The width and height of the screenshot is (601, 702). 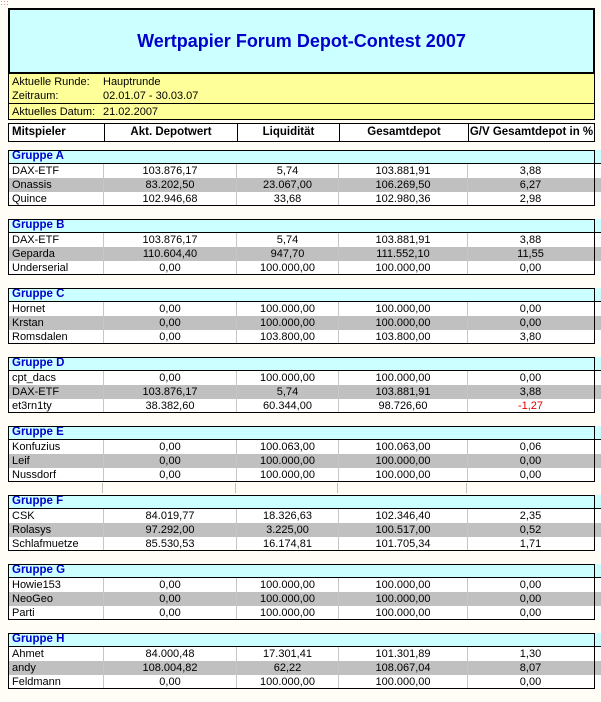 What do you see at coordinates (531, 132) in the screenshot?
I see `column-header-gv-prozent: G/V Gesamtdepot in %` at bounding box center [531, 132].